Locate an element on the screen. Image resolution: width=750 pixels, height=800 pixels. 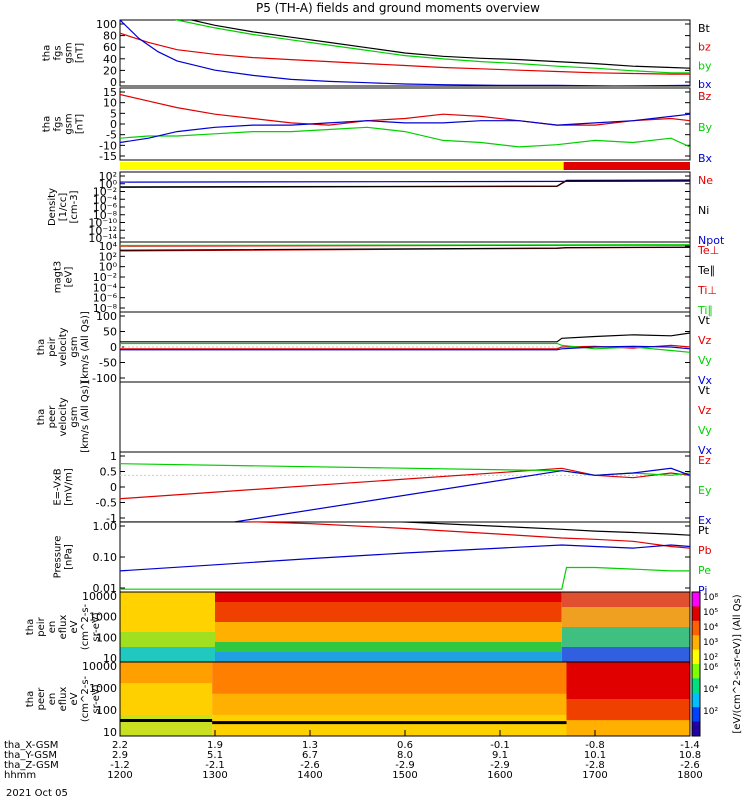
legend-Ez: Ez is located at coordinates (704, 460).